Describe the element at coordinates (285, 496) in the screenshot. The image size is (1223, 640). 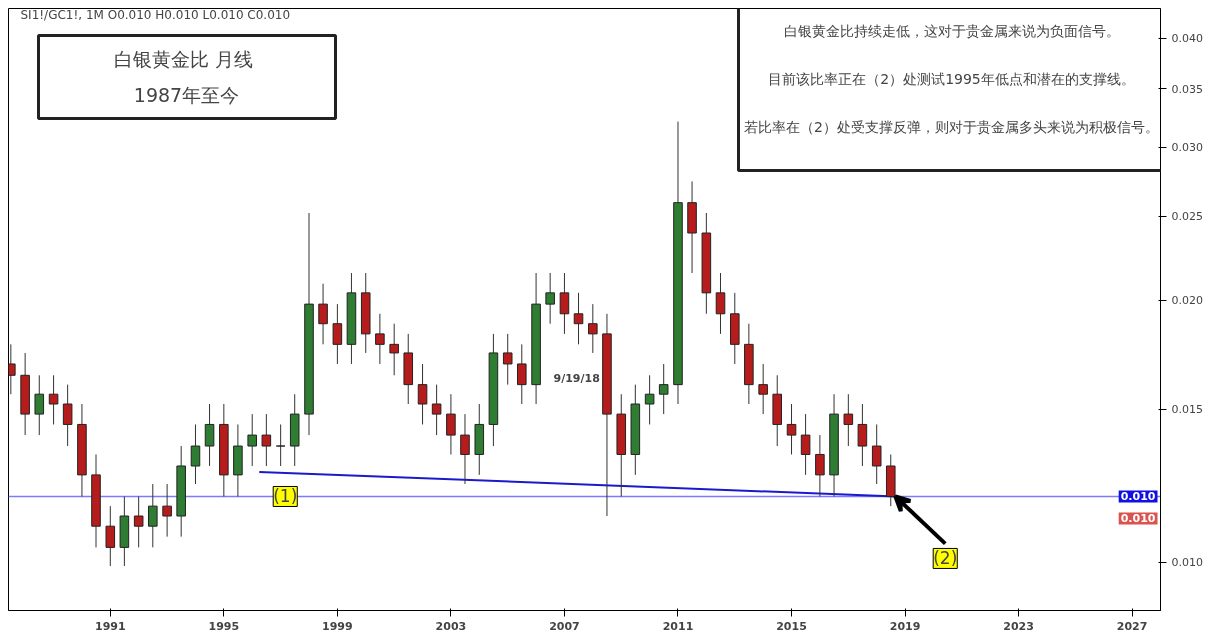
I see `annotation: (1)` at that location.